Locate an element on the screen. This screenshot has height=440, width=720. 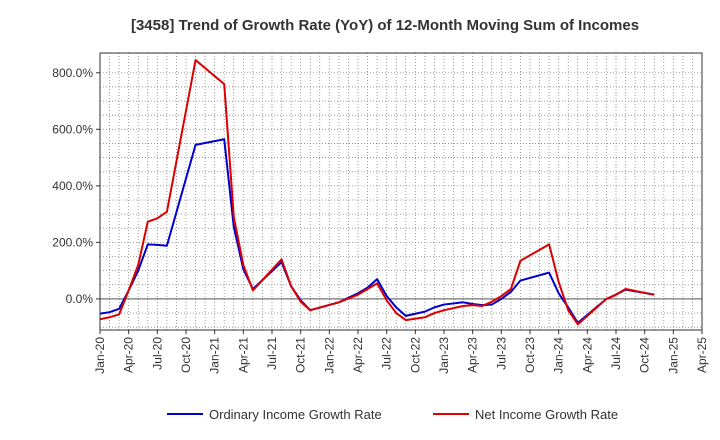
y-tick-label: 400.0% is located at coordinates (72, 186).